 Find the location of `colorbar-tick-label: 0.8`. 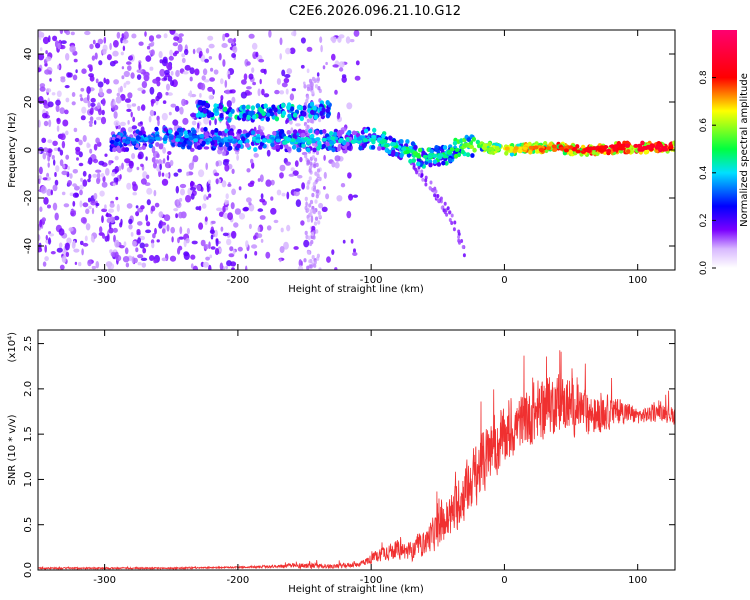

colorbar-tick-label: 0.8 is located at coordinates (704, 77).